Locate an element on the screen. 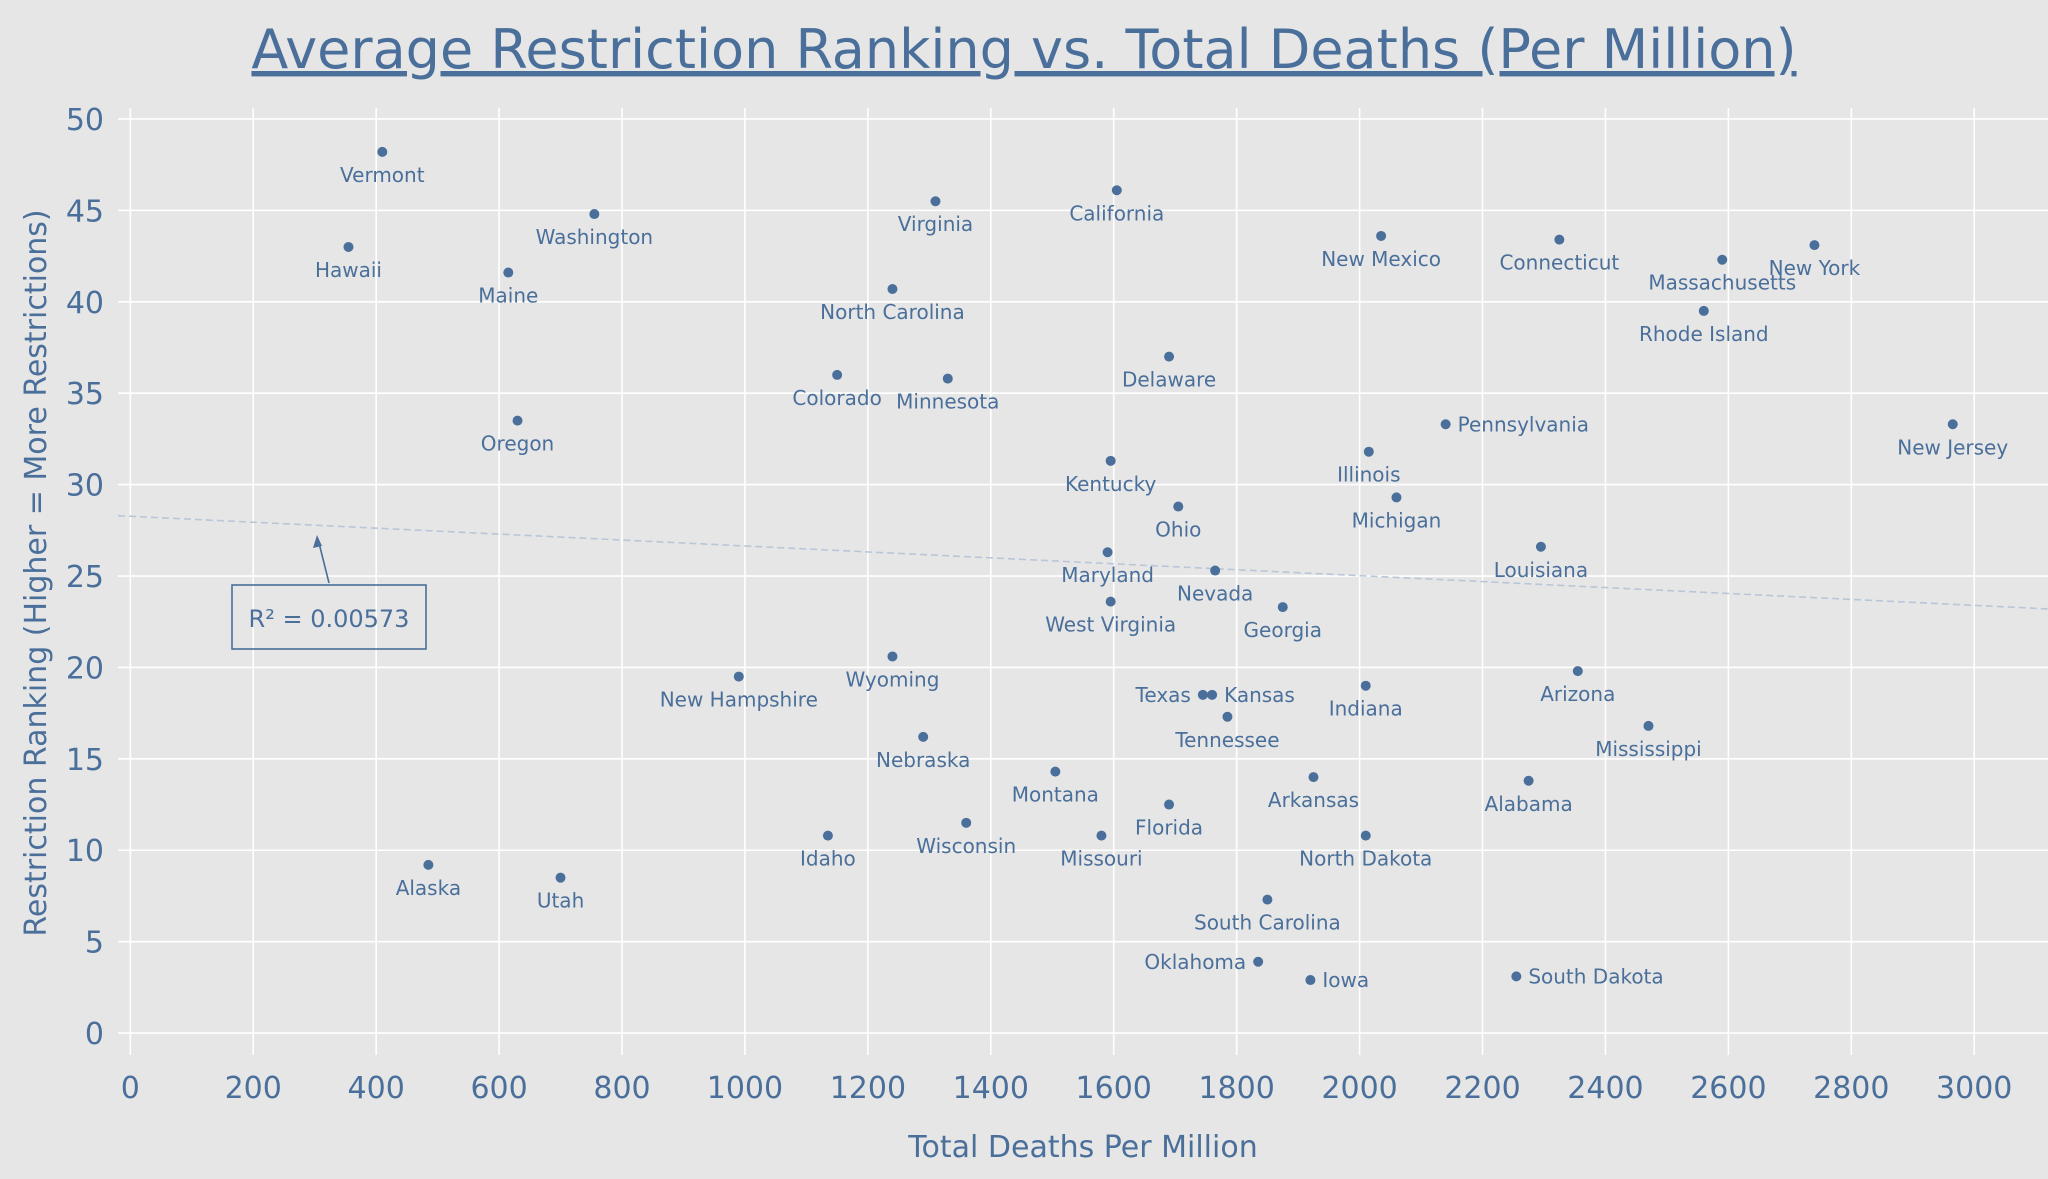 The image size is (2048, 1179). data-point-group: Wisconsin is located at coordinates (966, 837).